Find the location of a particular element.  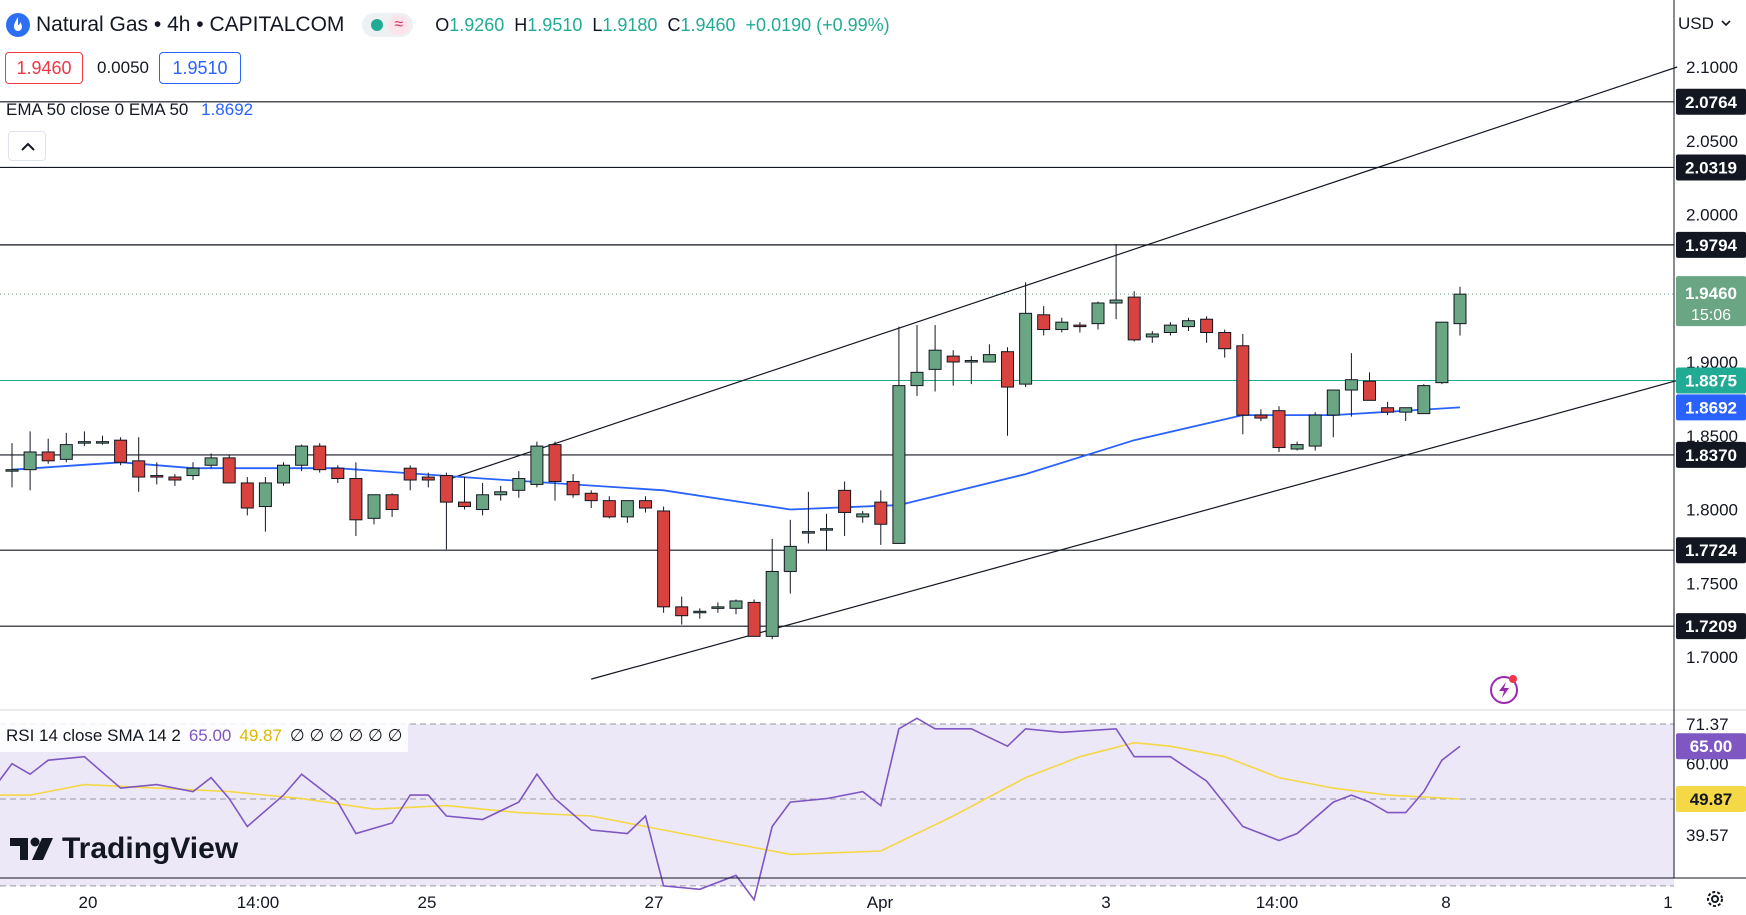

chevron-up-icon is located at coordinates (28, 146).